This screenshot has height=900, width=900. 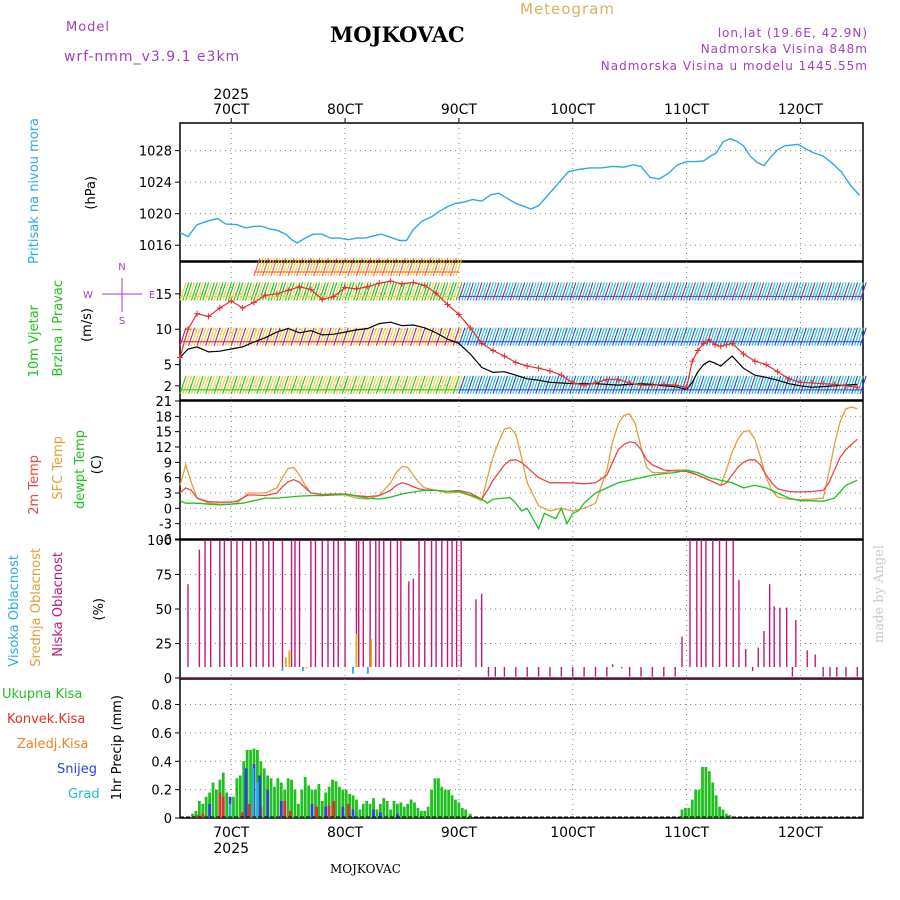 What do you see at coordinates (163, 448) in the screenshot?
I see `y-tick-label: 12` at bounding box center [163, 448].